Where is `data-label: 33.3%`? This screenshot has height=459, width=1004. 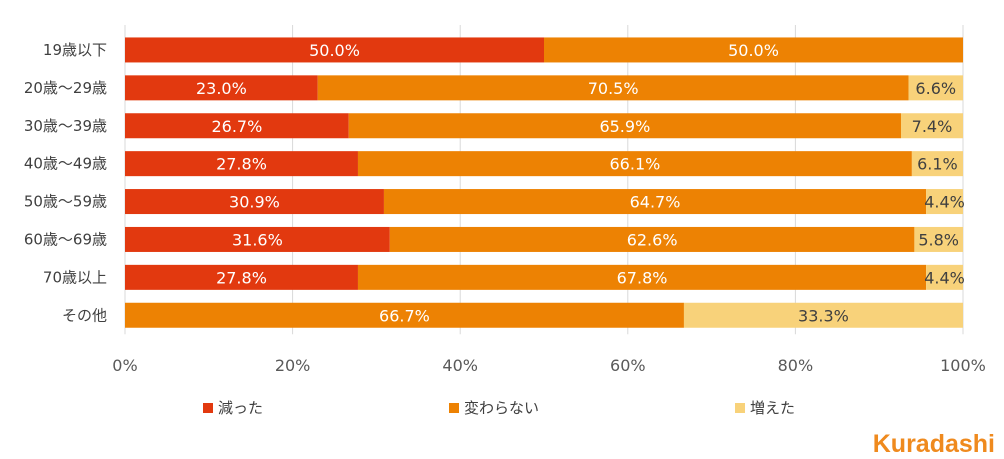
data-label: 33.3% is located at coordinates (823, 315).